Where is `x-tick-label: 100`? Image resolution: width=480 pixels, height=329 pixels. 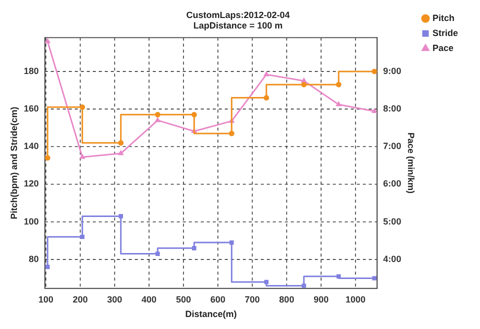
x-tick-label: 100 is located at coordinates (46, 299).